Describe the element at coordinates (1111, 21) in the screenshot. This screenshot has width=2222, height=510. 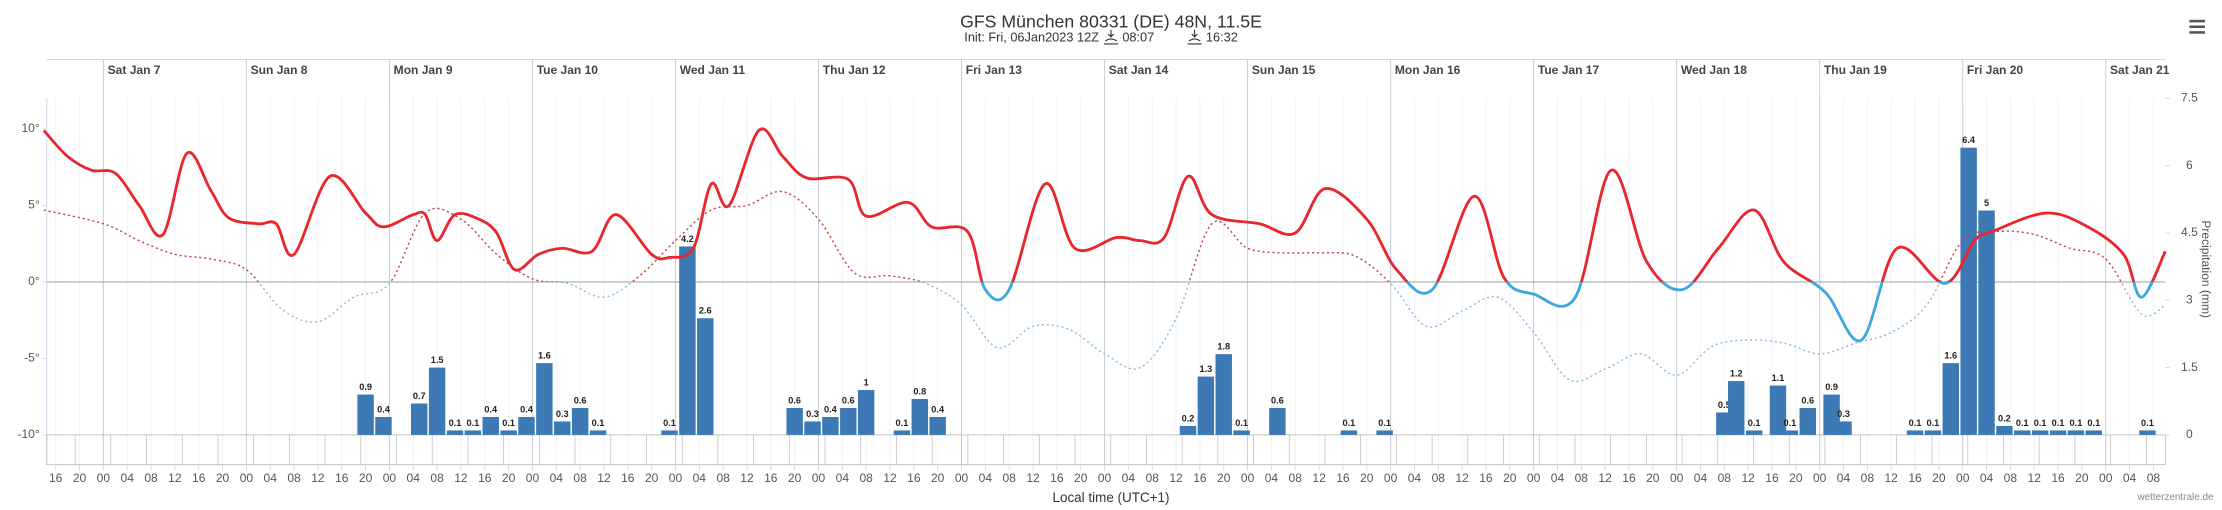
I see `chart-title: GFS München 80331 (DE) 48N, 11.5E` at that location.